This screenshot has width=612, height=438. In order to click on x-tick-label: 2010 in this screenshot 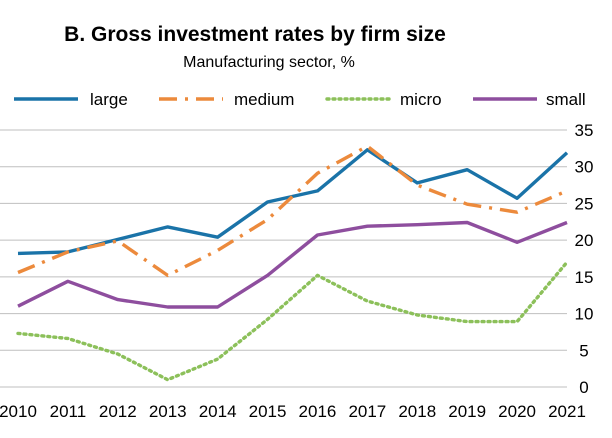, I will do `click(18, 411)`.